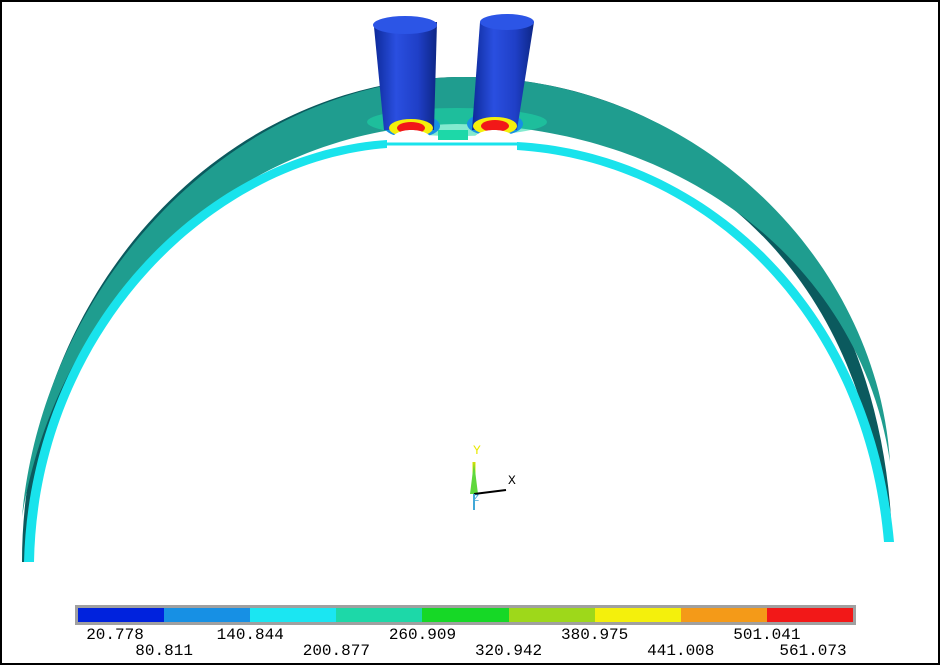 The width and height of the screenshot is (940, 665). I want to click on nozzle-left-top, so click(405, 25).